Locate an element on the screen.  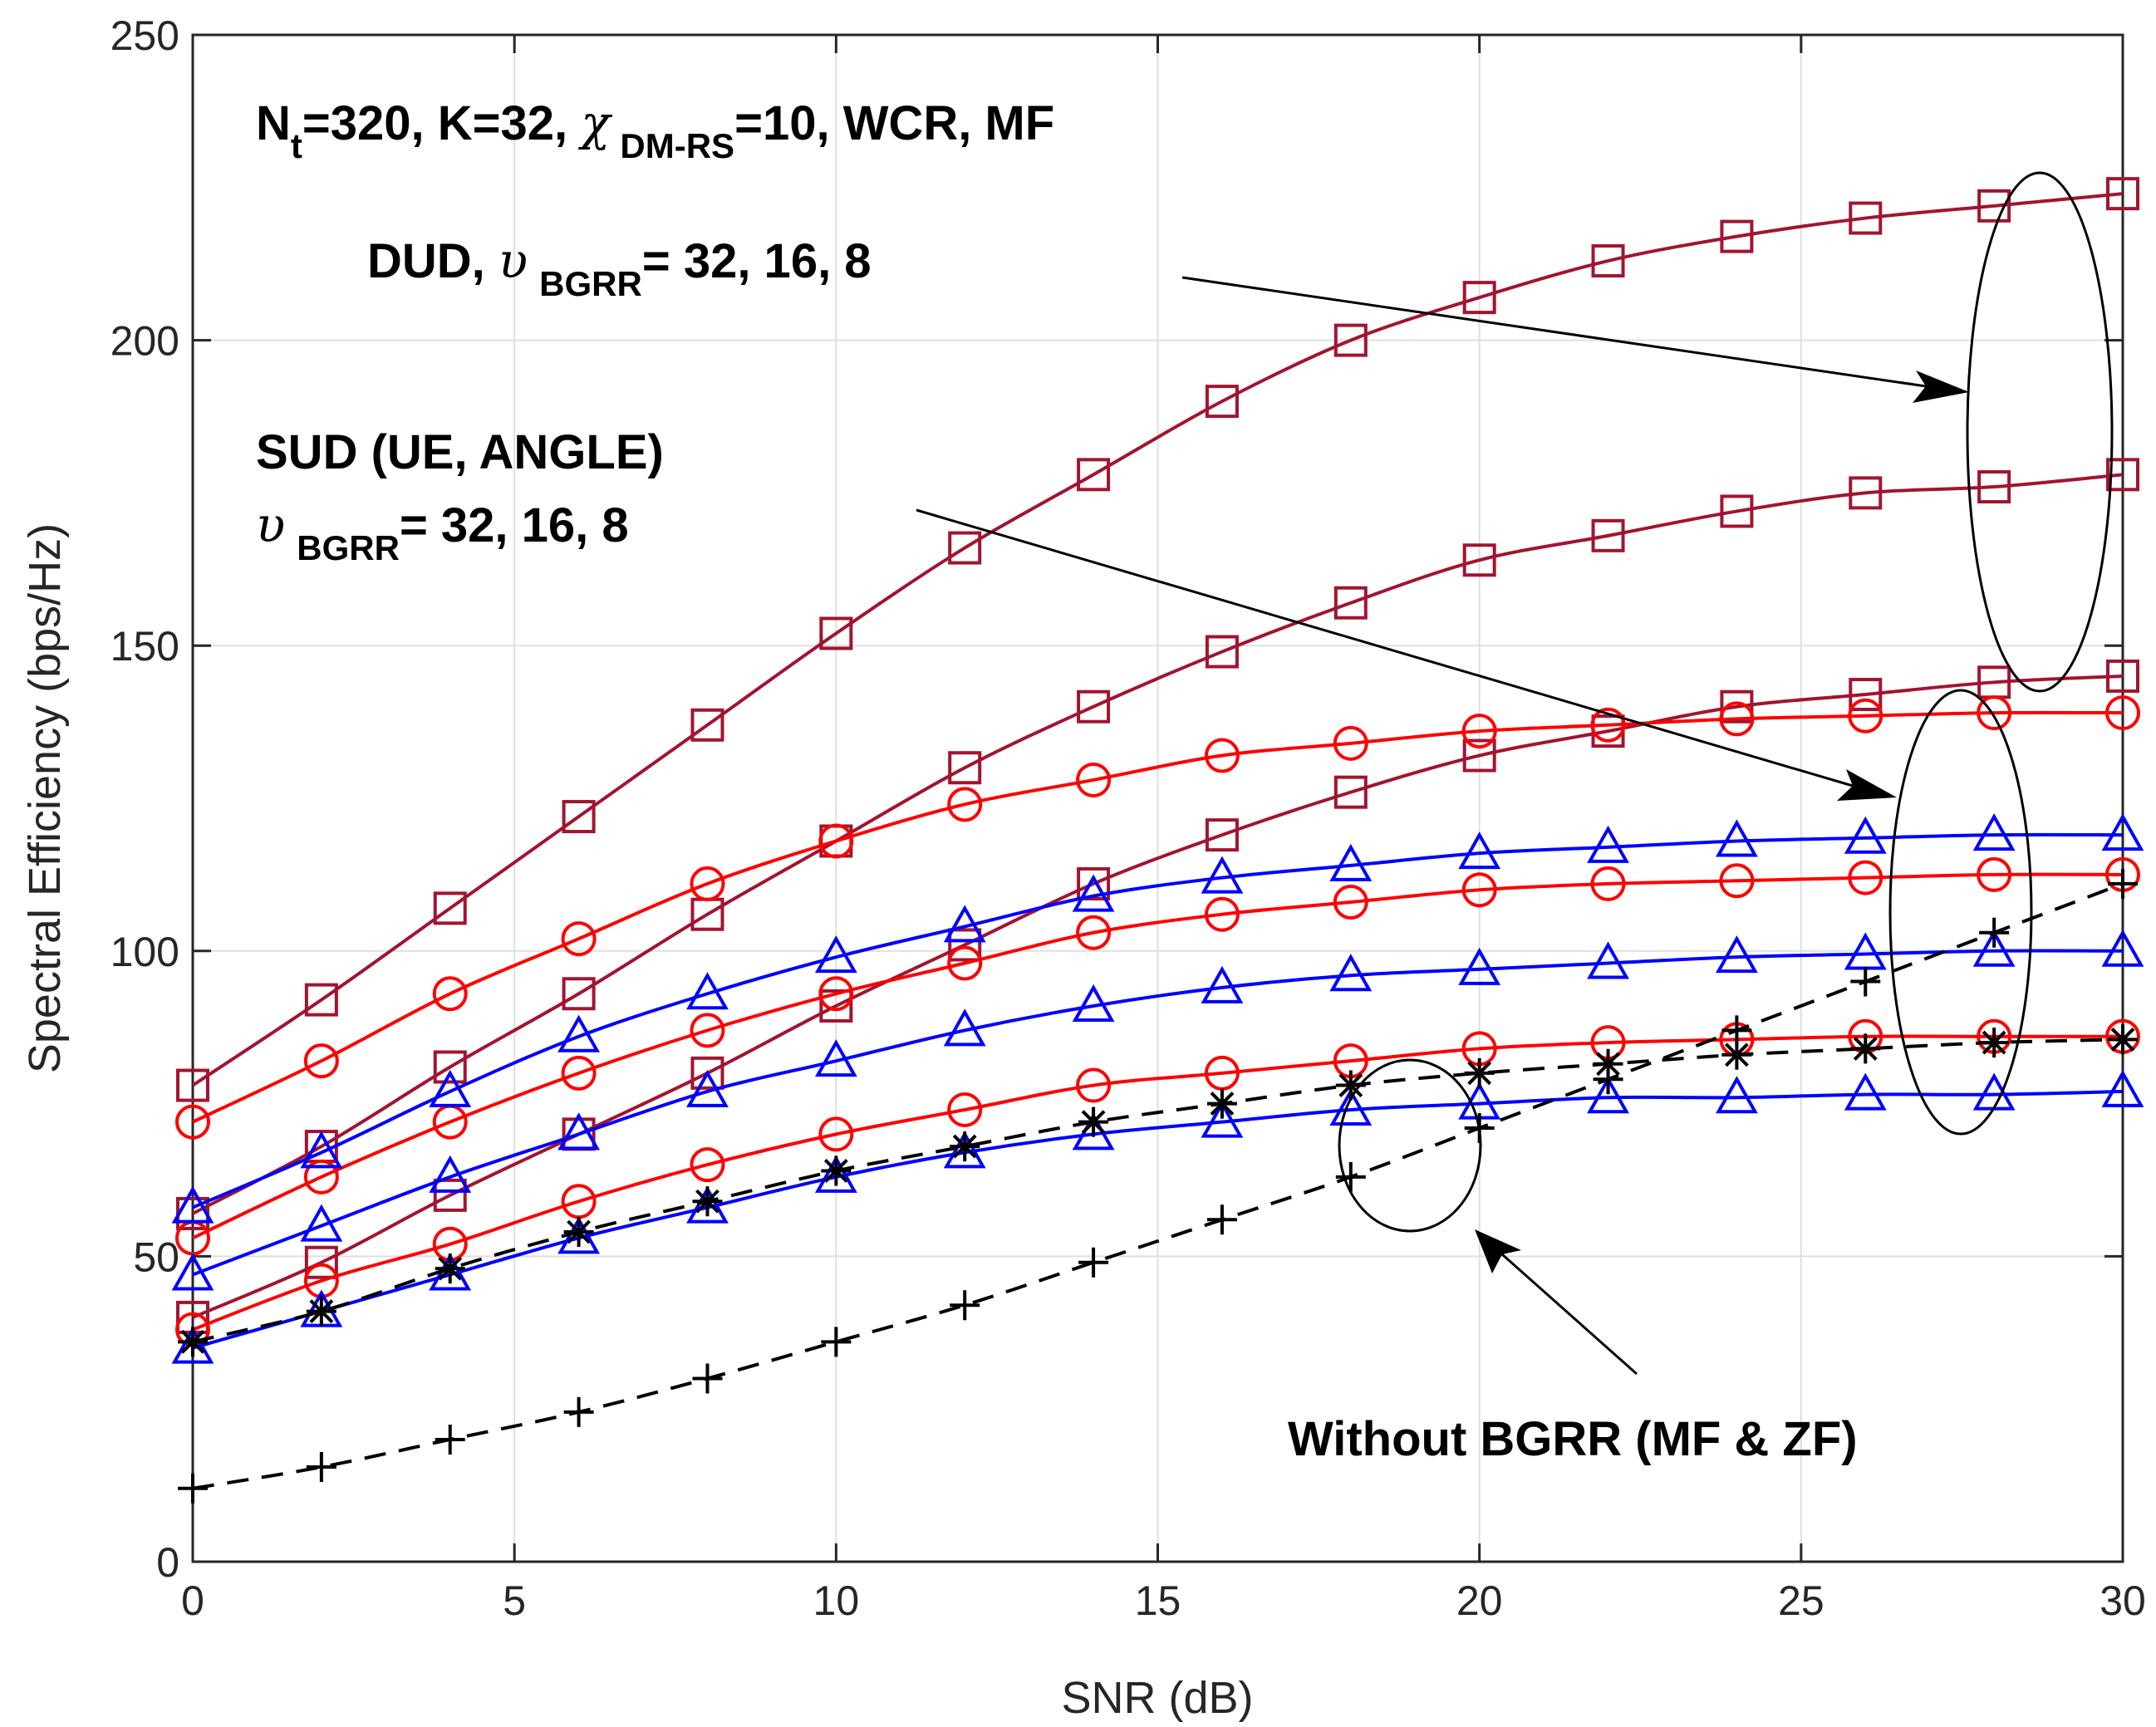
annotation-part1: =320, K=32, is located at coordinates (441, 123).